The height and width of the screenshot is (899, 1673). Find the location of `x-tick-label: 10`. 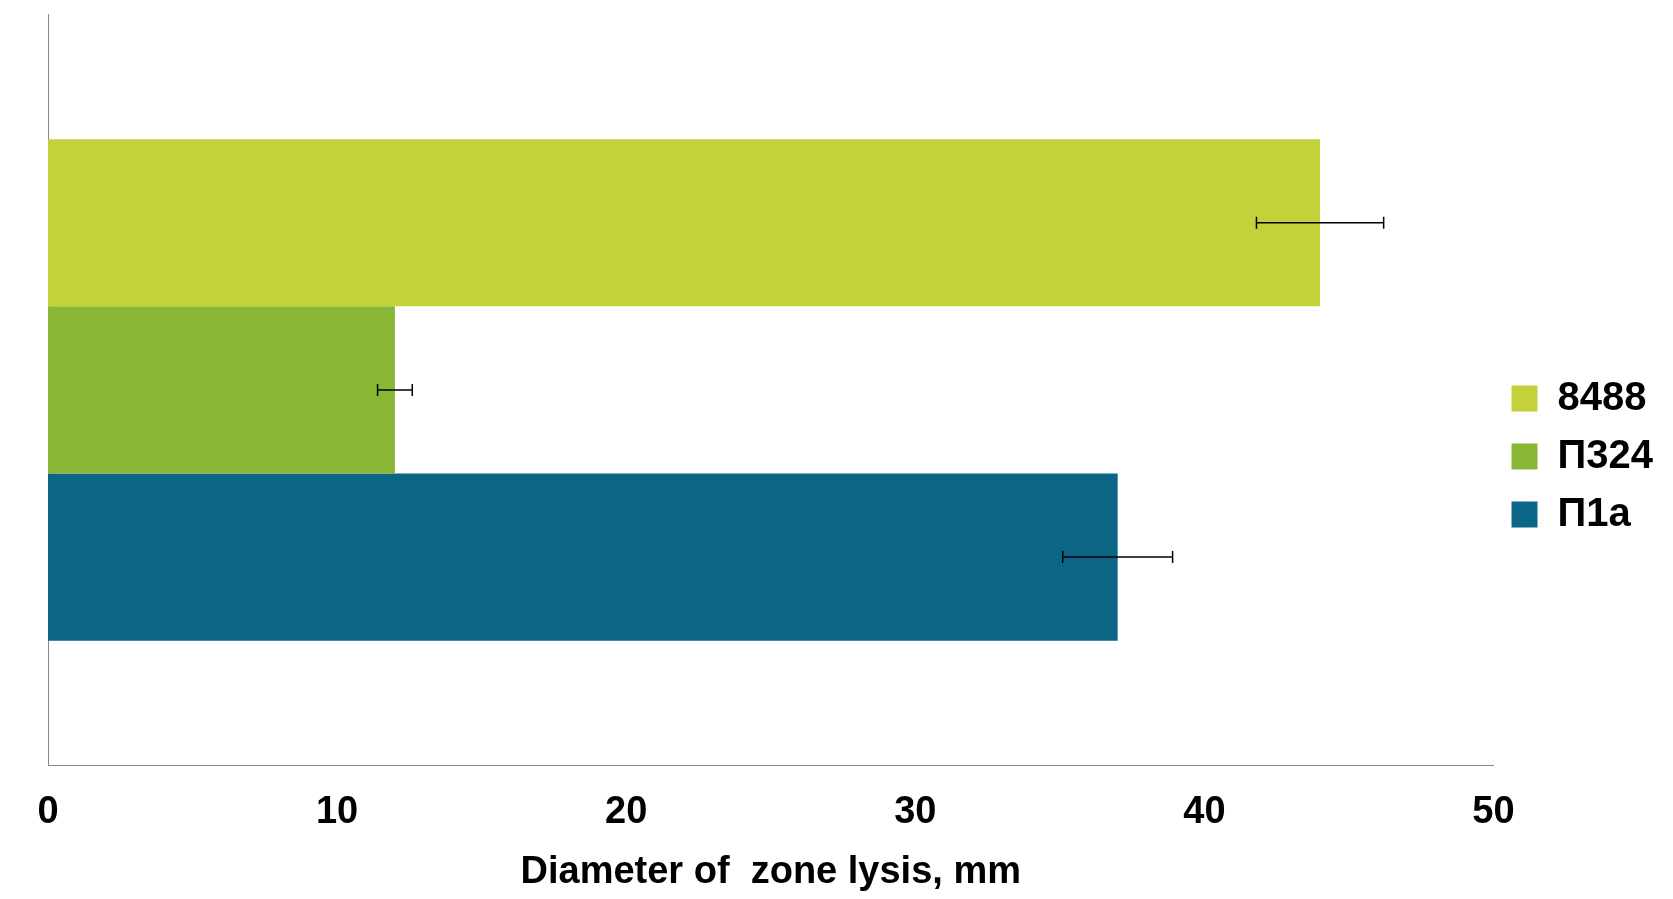

x-tick-label: 10 is located at coordinates (337, 810).